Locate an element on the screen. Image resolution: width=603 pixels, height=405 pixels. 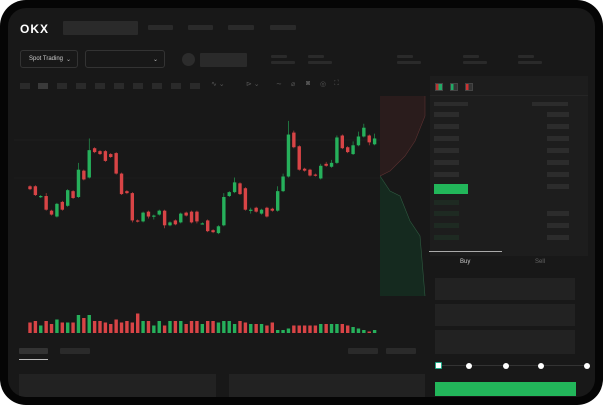
draw-icon: ⊳ ⌄ is located at coordinates (253, 84).